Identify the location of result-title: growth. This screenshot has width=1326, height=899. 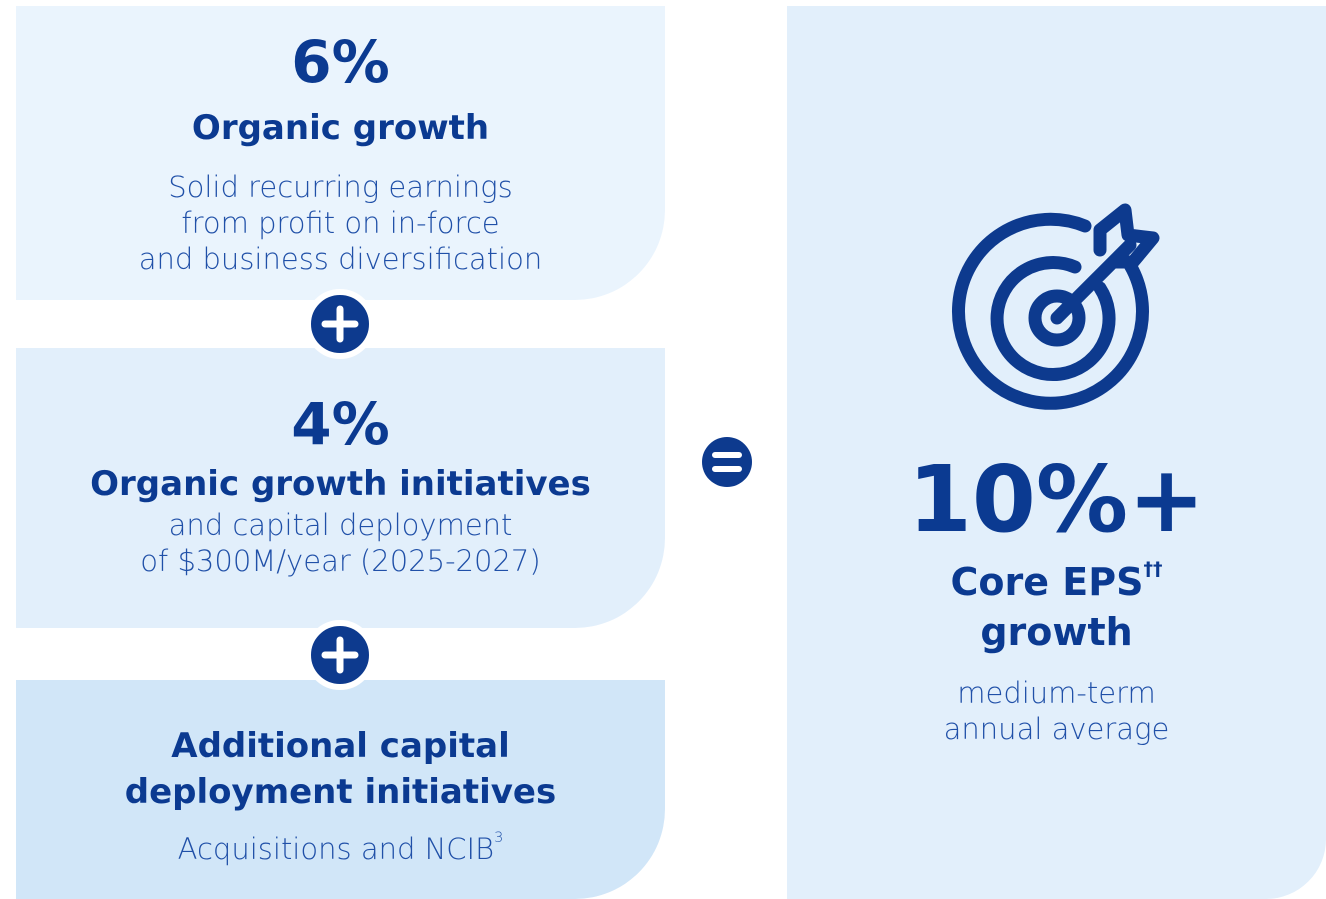
(1056, 632).